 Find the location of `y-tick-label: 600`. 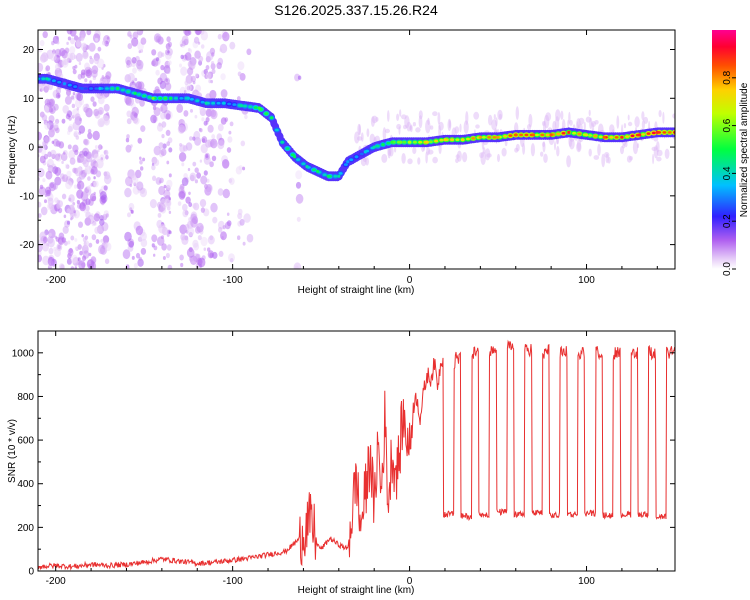

y-tick-label: 600 is located at coordinates (25, 441).